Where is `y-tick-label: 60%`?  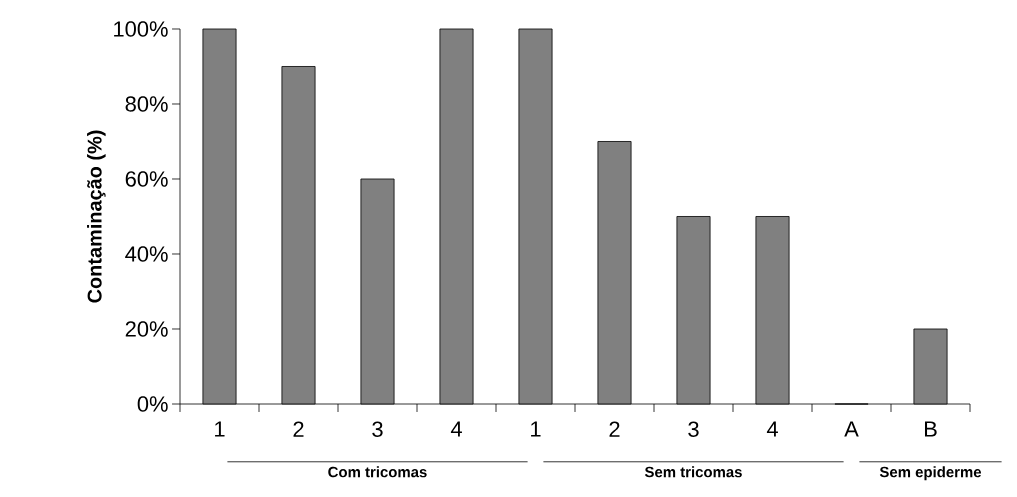
y-tick-label: 60% is located at coordinates (146, 179).